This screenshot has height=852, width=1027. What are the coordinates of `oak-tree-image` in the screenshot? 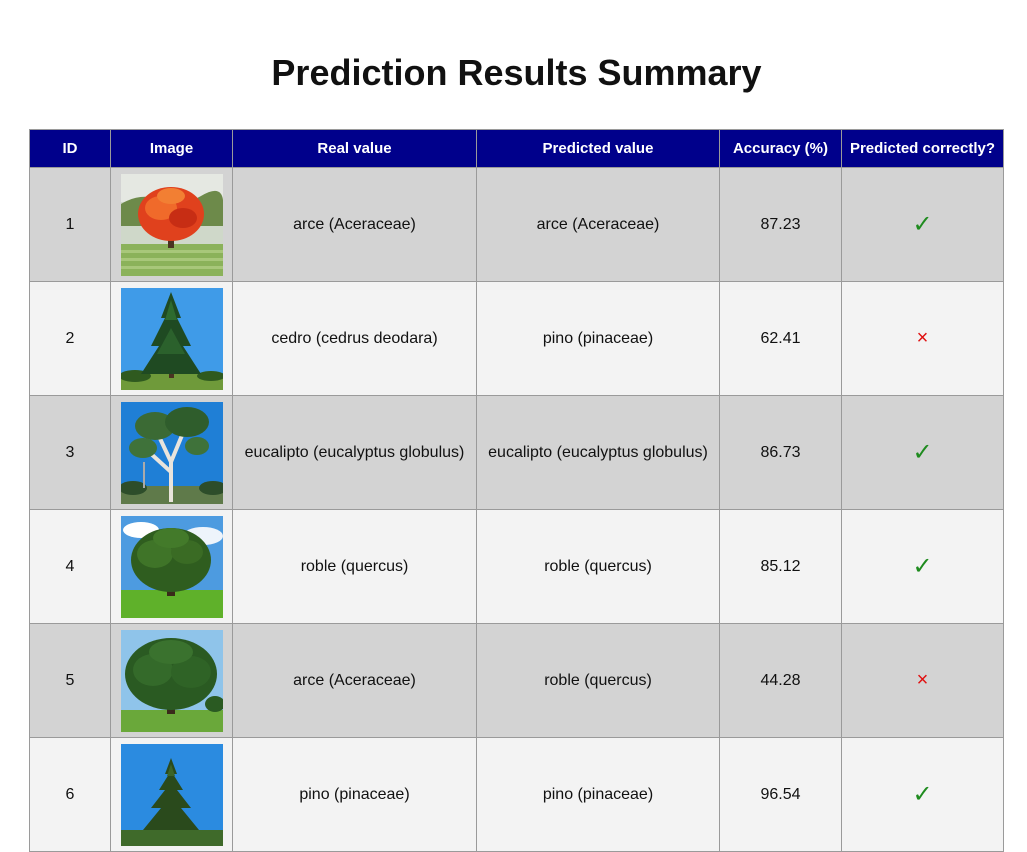 It's located at (171, 566).